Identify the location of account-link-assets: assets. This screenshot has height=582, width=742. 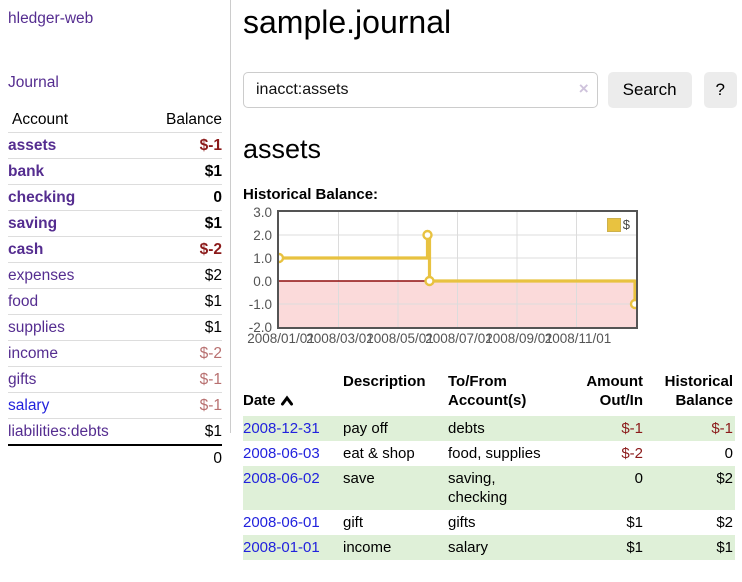
(32, 145).